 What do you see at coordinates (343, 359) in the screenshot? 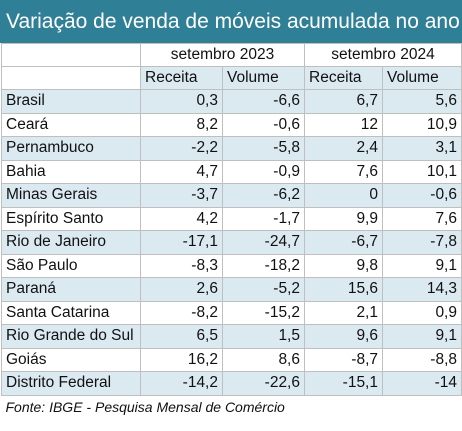
I see `value-cell: -8,7` at bounding box center [343, 359].